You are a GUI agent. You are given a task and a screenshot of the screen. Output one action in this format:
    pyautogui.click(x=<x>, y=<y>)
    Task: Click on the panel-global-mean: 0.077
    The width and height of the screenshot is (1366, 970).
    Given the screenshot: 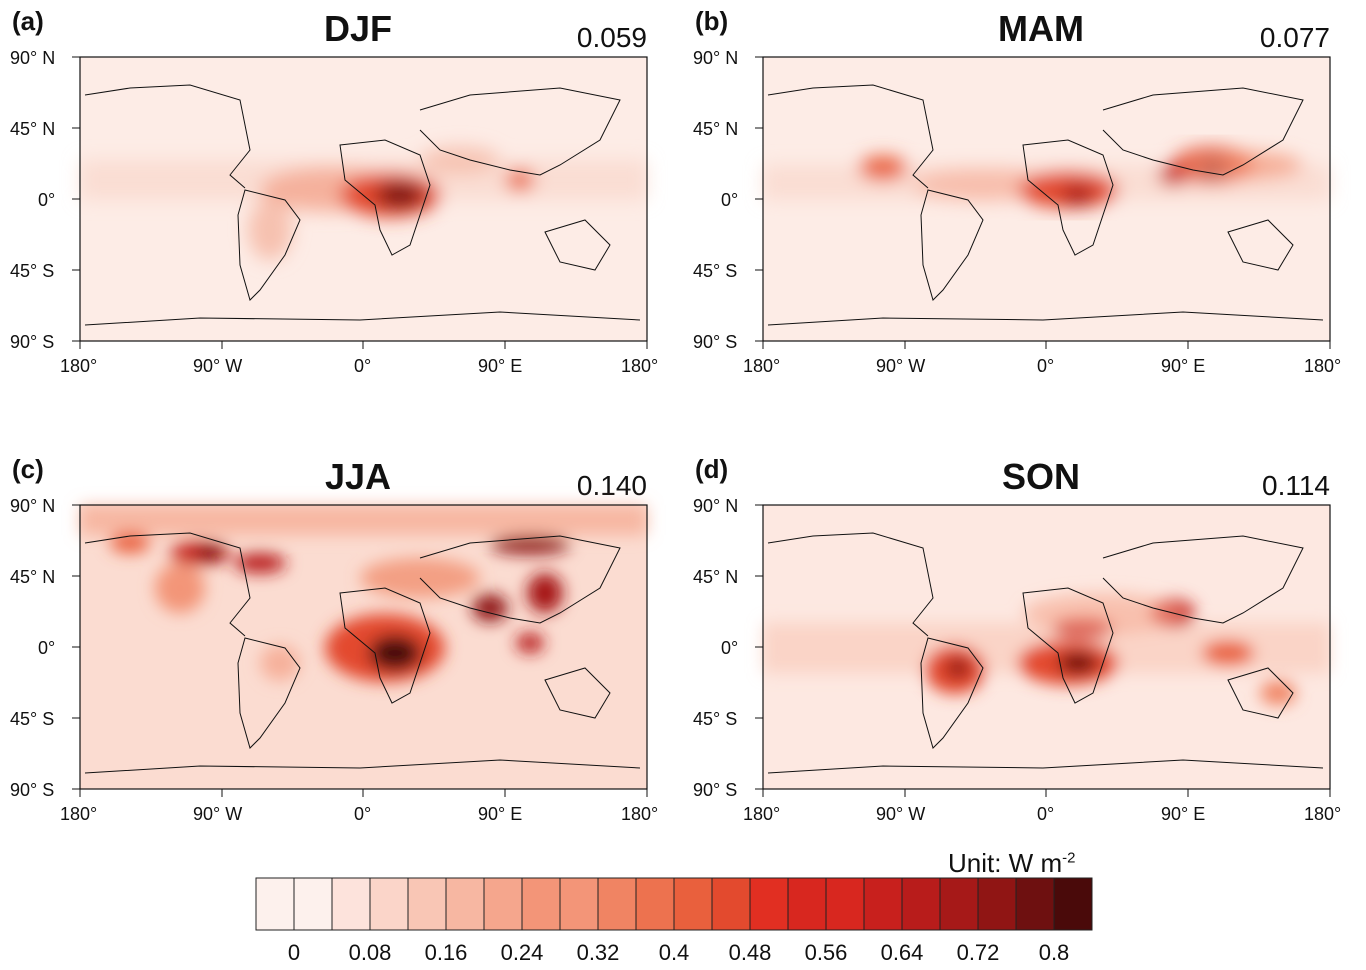 What is the action you would take?
    pyautogui.click(x=1294, y=37)
    